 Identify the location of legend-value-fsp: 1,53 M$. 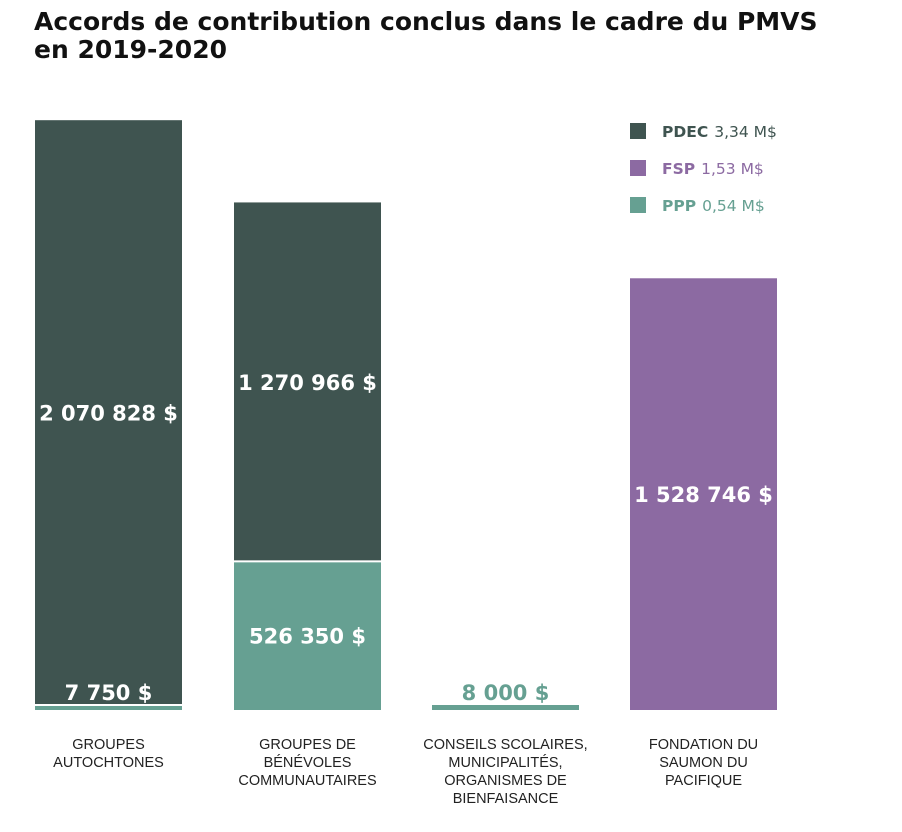
(732, 169).